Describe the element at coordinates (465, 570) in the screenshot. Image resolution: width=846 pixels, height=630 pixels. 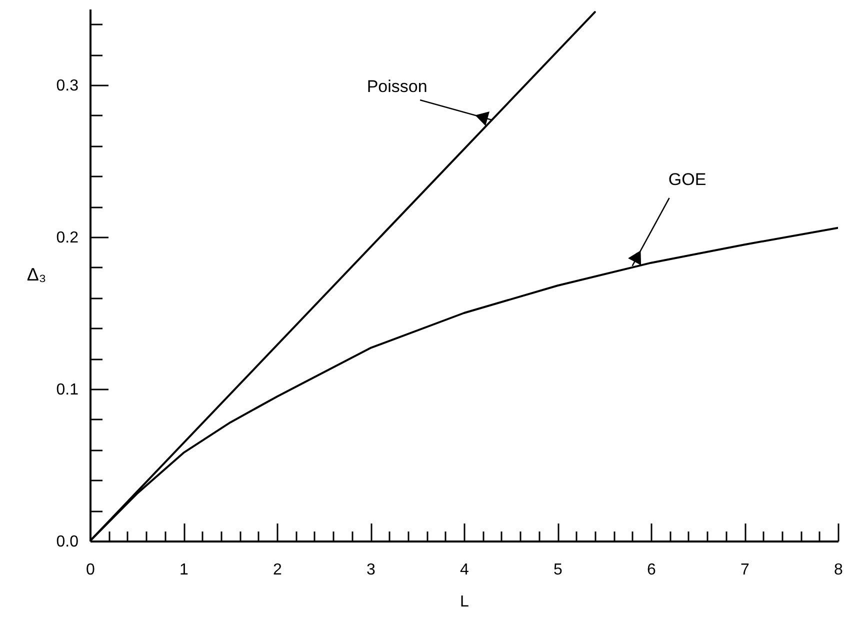
I see `x-tick-label: 4` at that location.